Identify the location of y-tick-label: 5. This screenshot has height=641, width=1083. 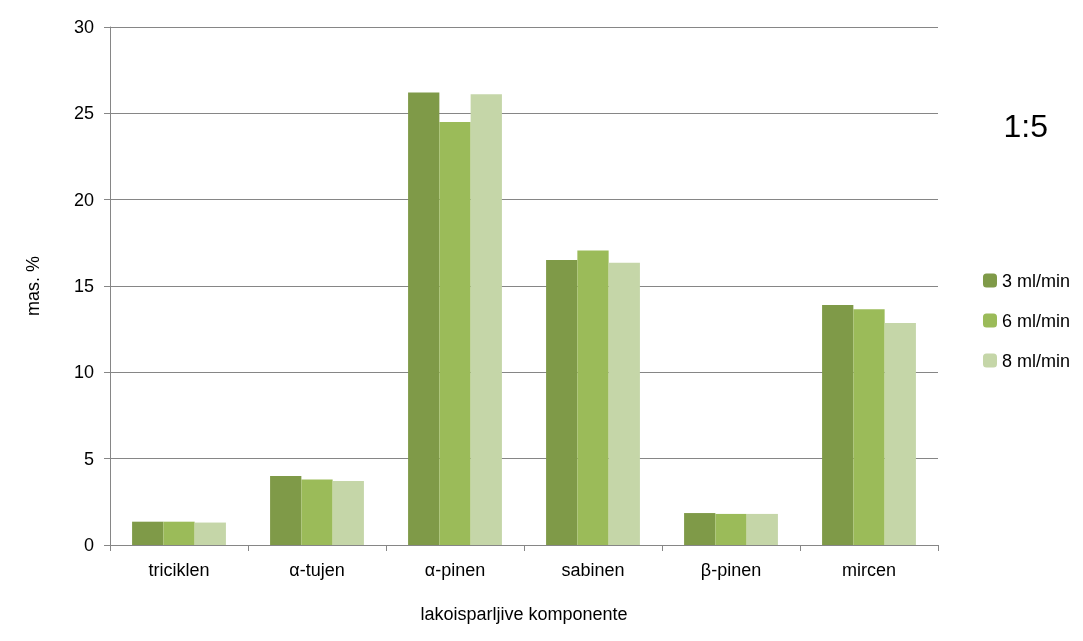
(88, 458).